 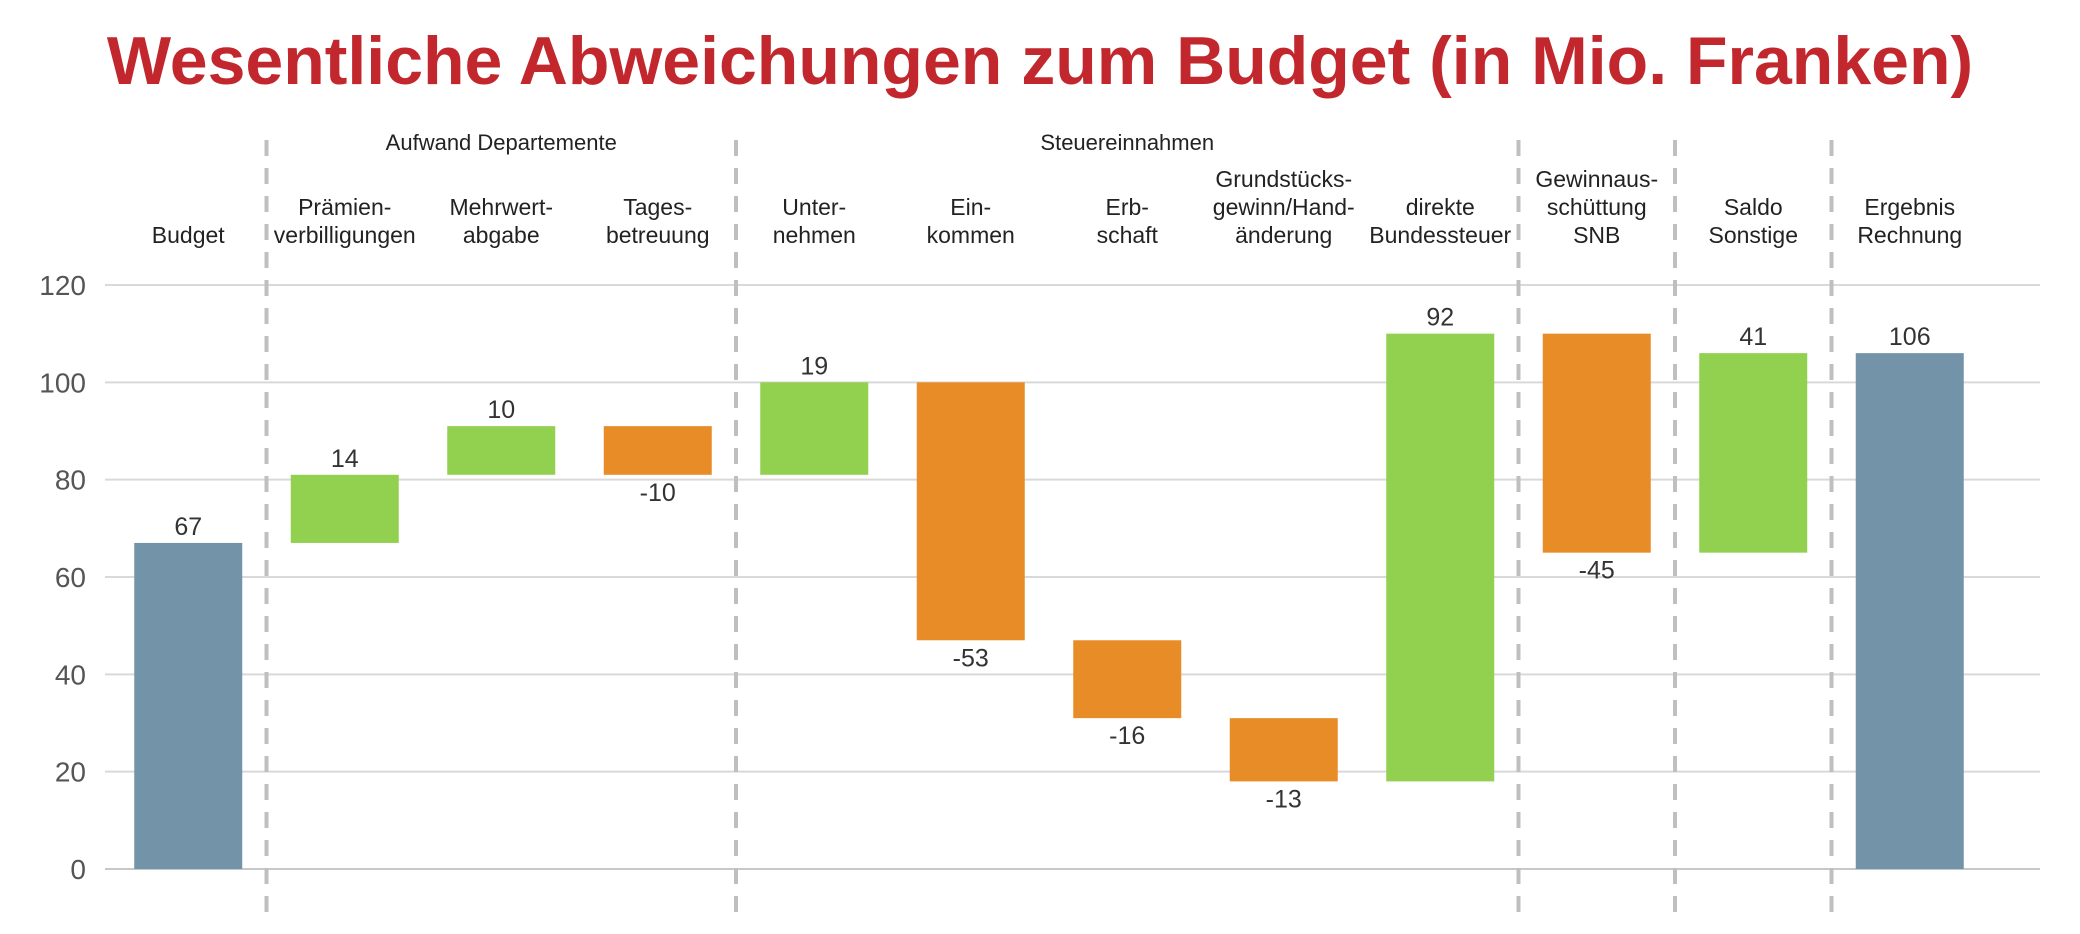 I want to click on category-label-line: Bundessteuer, so click(x=1440, y=235).